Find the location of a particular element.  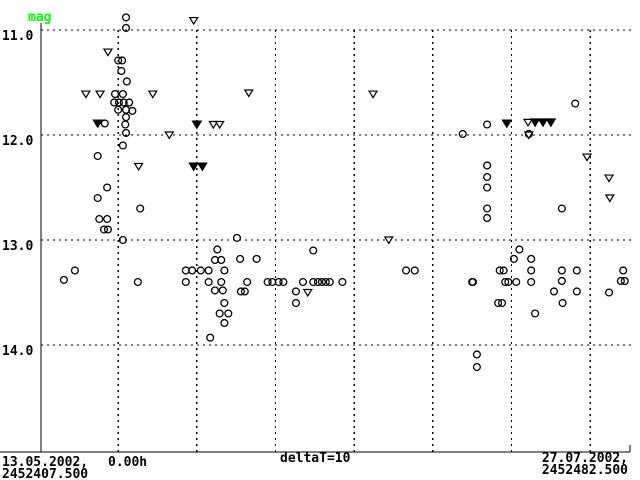

mag-axis-label: mag is located at coordinates (39, 17).